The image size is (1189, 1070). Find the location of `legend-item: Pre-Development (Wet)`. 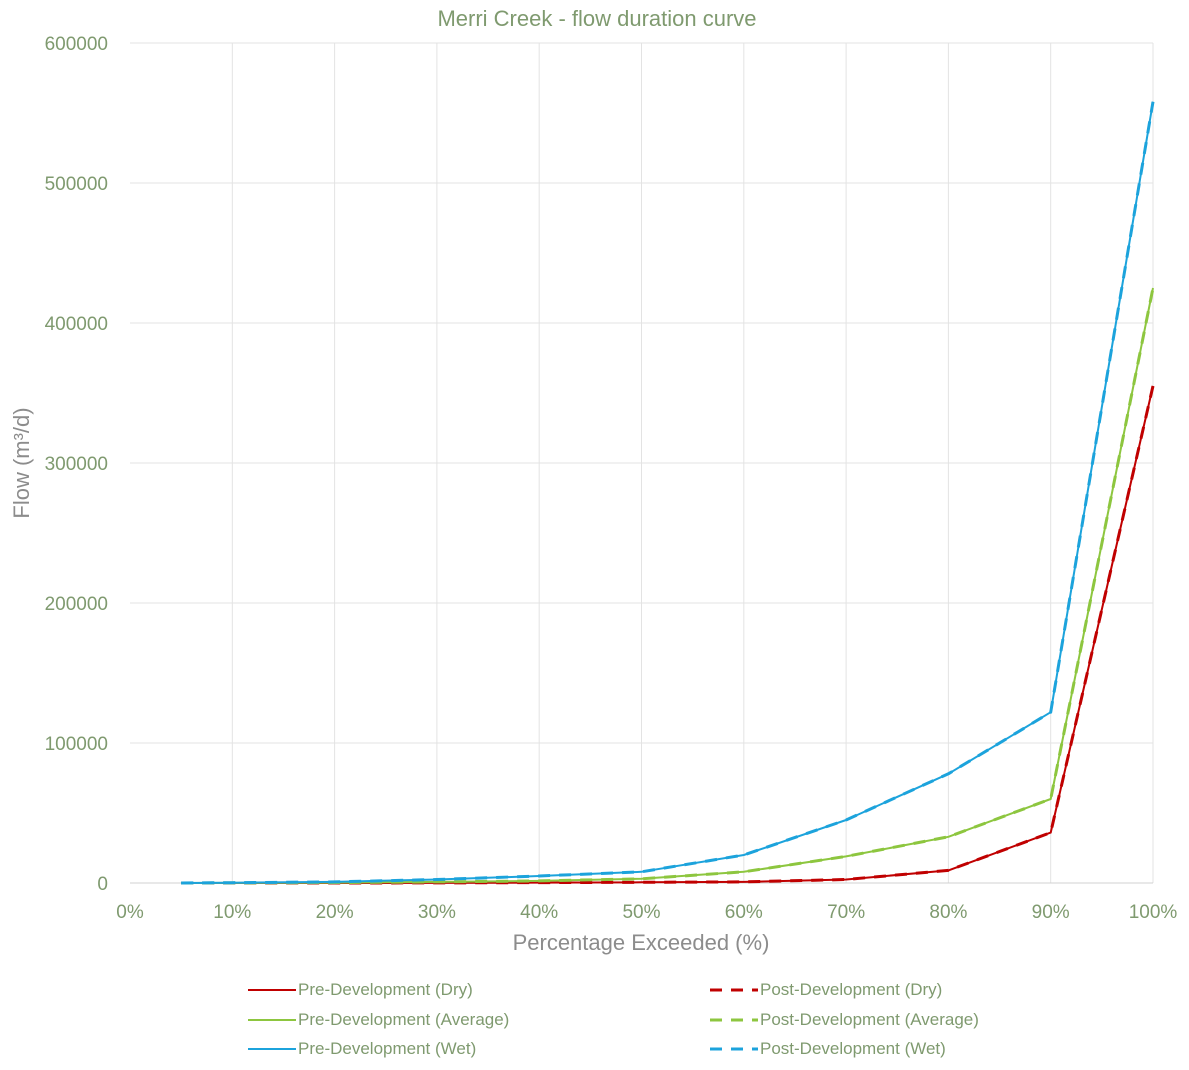

legend-item: Pre-Development (Wet) is located at coordinates (362, 1048).